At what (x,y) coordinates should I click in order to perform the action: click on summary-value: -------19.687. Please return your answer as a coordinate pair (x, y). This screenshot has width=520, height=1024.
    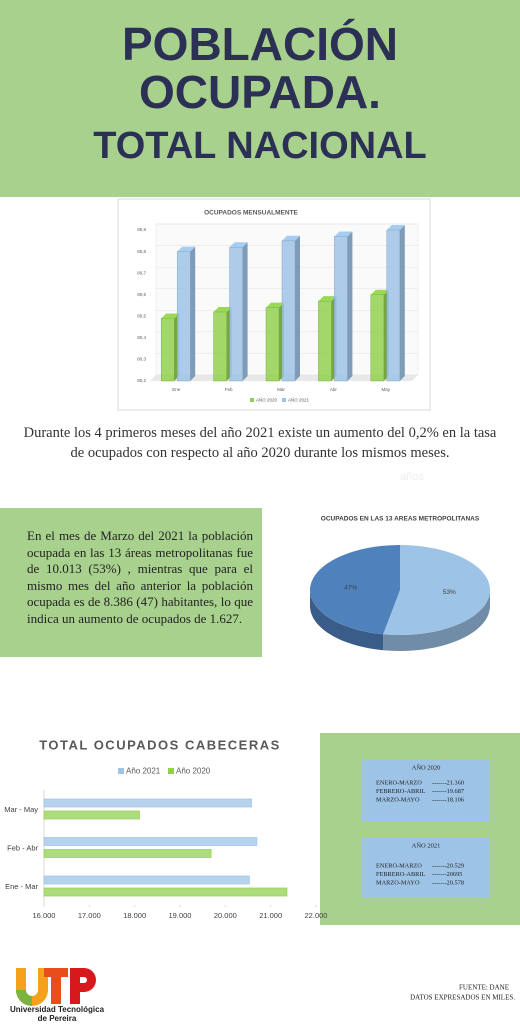
    Looking at the image, I should click on (448, 791).